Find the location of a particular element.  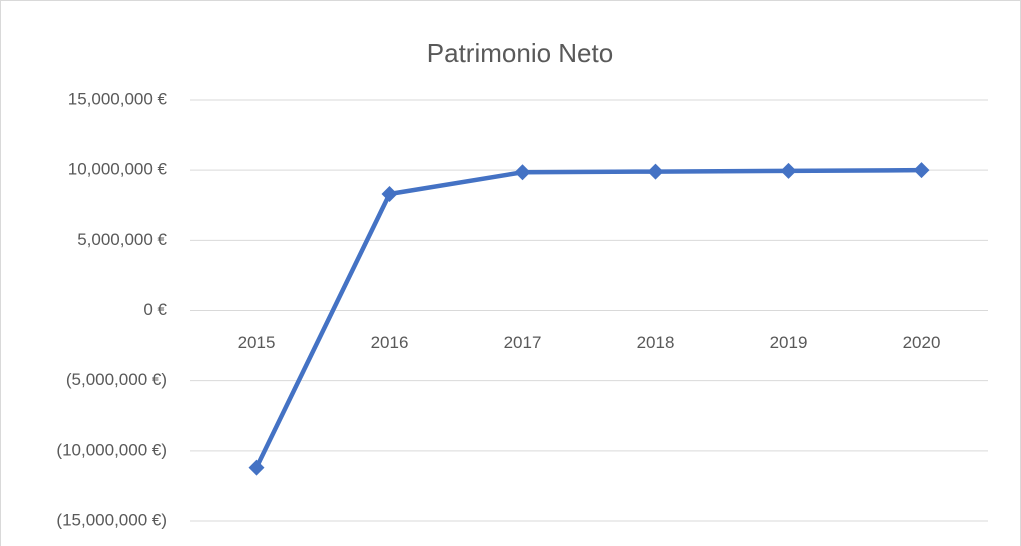

y-tick-label: 15,000,000 € is located at coordinates (118, 98).